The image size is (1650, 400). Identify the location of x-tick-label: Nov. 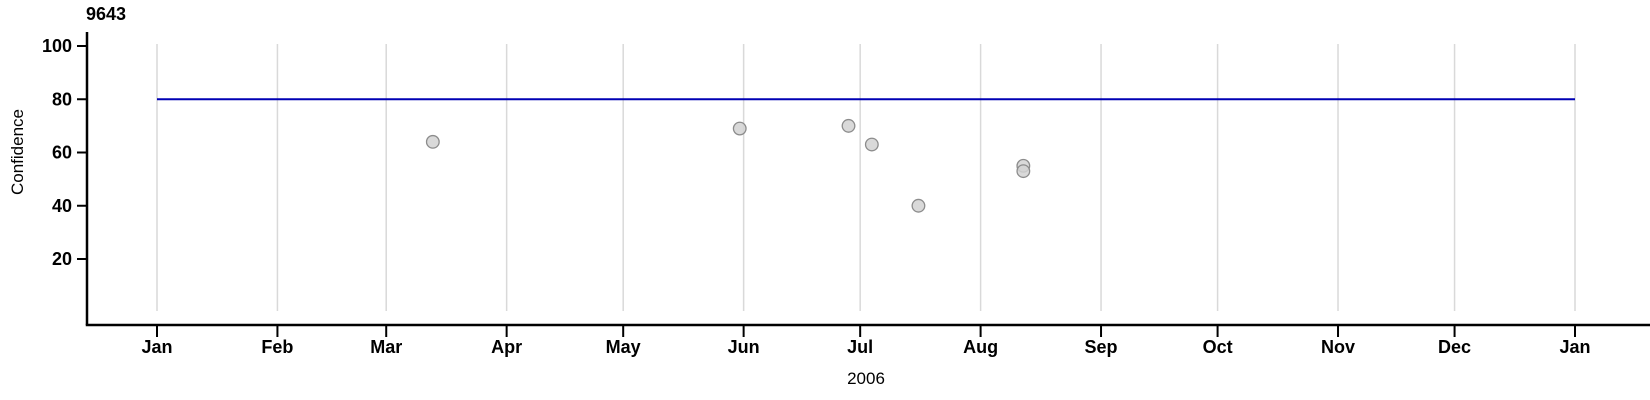
(1338, 347).